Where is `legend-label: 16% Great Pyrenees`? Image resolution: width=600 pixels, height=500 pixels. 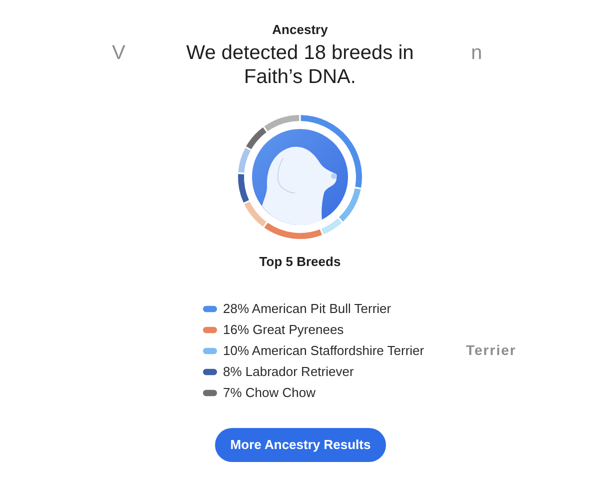
legend-label: 16% Great Pyrenees is located at coordinates (283, 329).